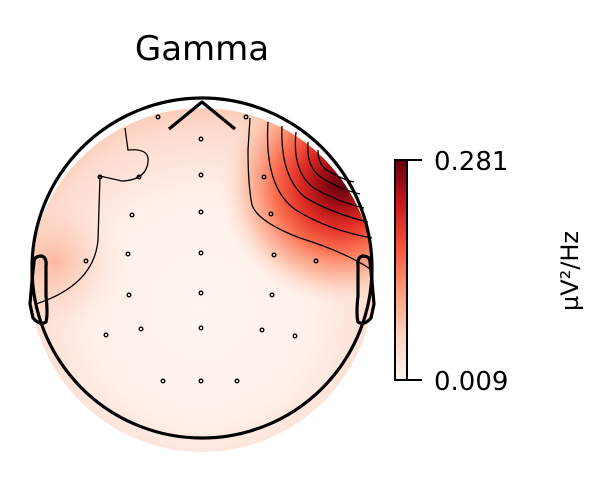  Describe the element at coordinates (38, 289) in the screenshot. I see `left-ear-icon` at that location.